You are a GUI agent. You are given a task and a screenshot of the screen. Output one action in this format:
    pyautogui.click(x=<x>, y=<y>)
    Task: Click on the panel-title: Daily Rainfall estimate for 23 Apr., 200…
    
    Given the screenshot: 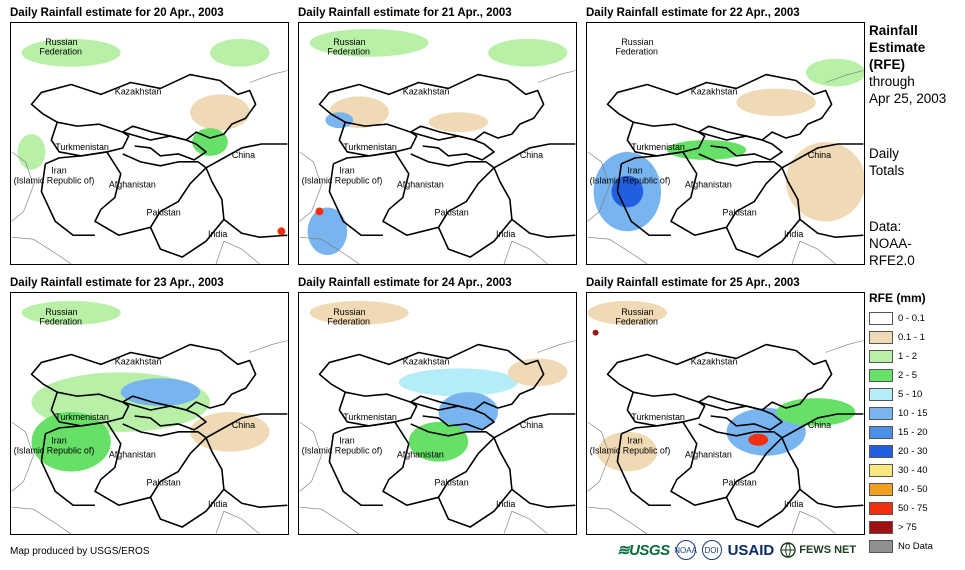 What is the action you would take?
    pyautogui.click(x=117, y=283)
    